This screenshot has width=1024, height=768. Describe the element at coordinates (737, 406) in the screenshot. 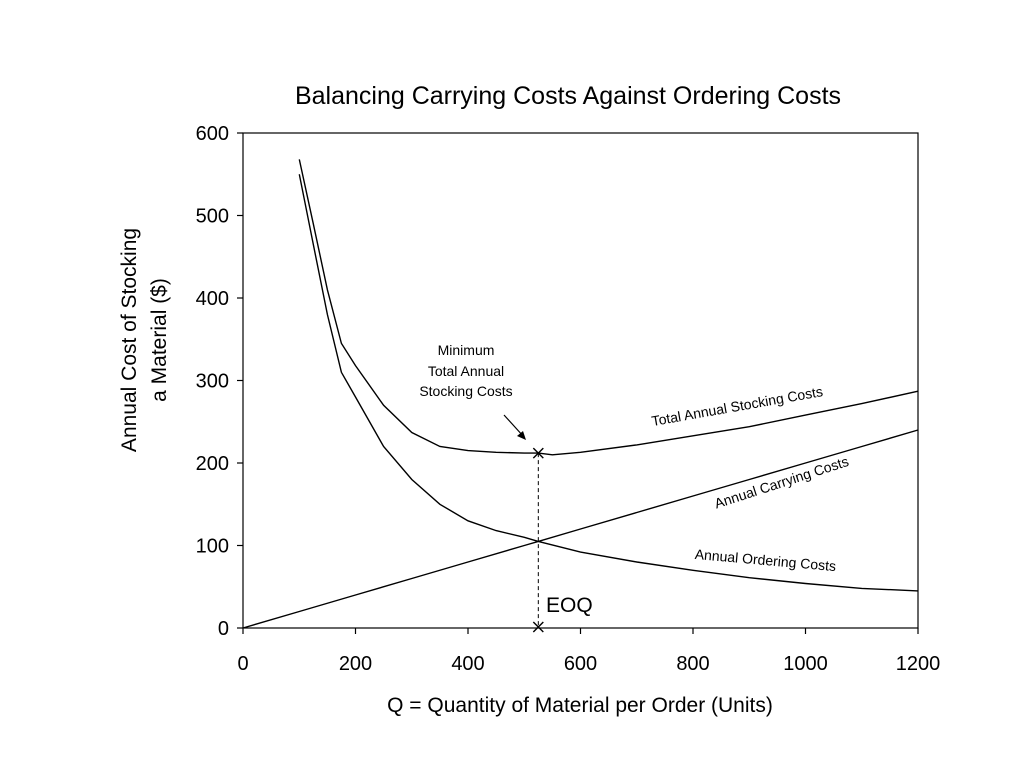

I see `annotation-total-costs: Total Annual Stocking Costs` at that location.